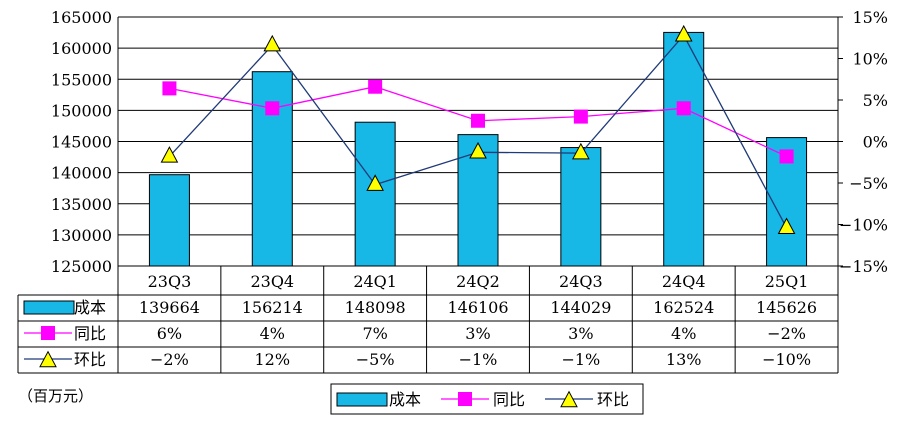  I want to click on y-right-tick-label: −5%, so click(868, 183).